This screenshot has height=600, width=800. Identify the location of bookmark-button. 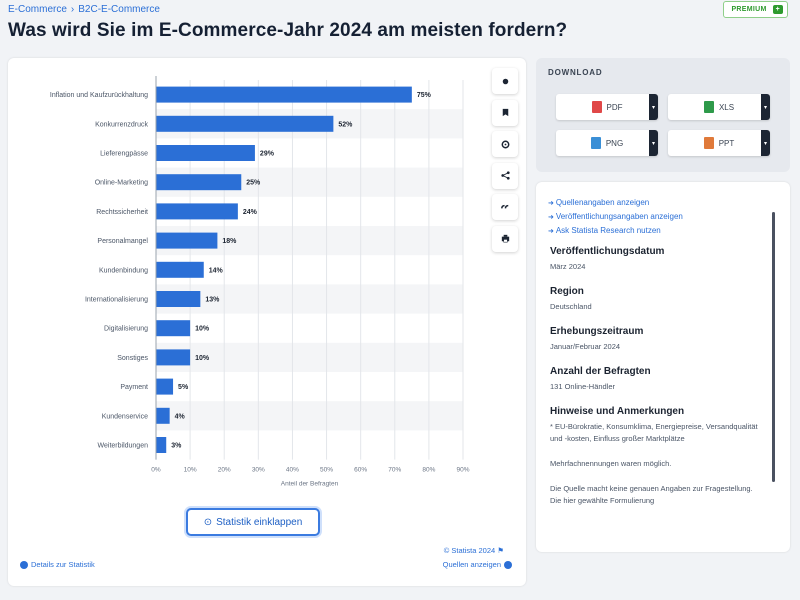
(505, 112).